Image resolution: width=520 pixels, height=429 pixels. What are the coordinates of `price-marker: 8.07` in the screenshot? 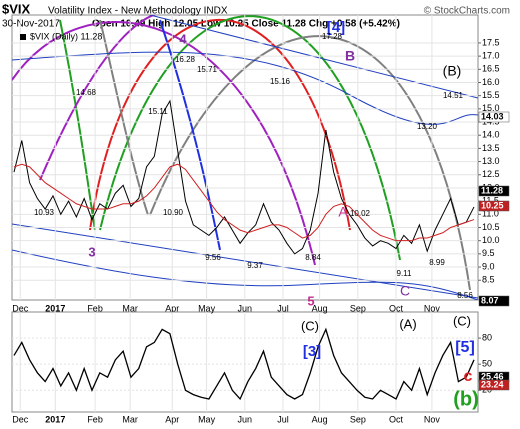 It's located at (490, 300).